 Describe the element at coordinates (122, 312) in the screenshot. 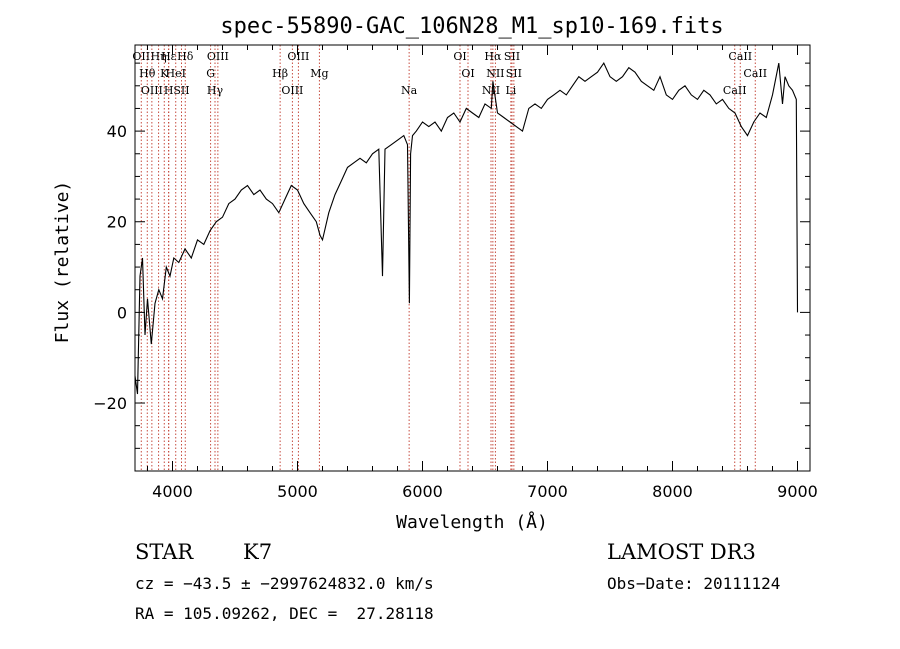

I see `y-tick-label: 0` at that location.